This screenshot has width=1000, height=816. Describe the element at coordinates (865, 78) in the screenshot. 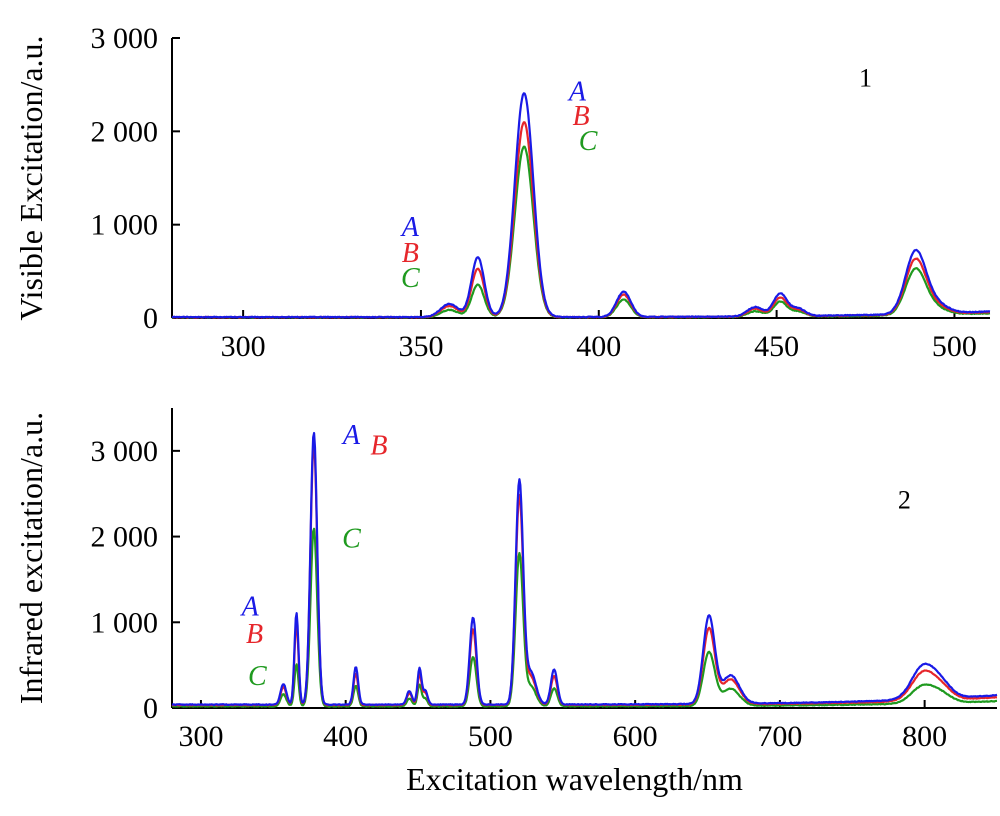

I see `panel-number-label: 1` at that location.